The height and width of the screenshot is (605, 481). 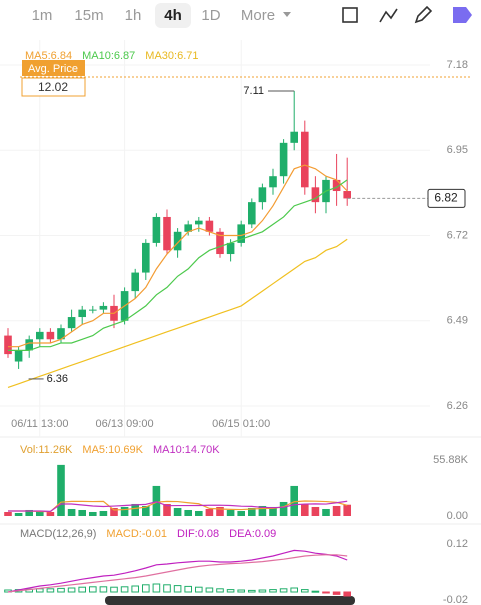 What do you see at coordinates (171, 56) in the screenshot?
I see `ma-legend: MA30:6.71` at bounding box center [171, 56].